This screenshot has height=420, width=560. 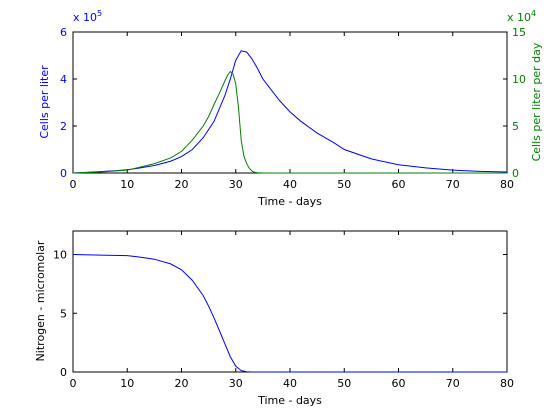 What do you see at coordinates (63, 32) in the screenshot?
I see `y-tick-label: 6` at bounding box center [63, 32].